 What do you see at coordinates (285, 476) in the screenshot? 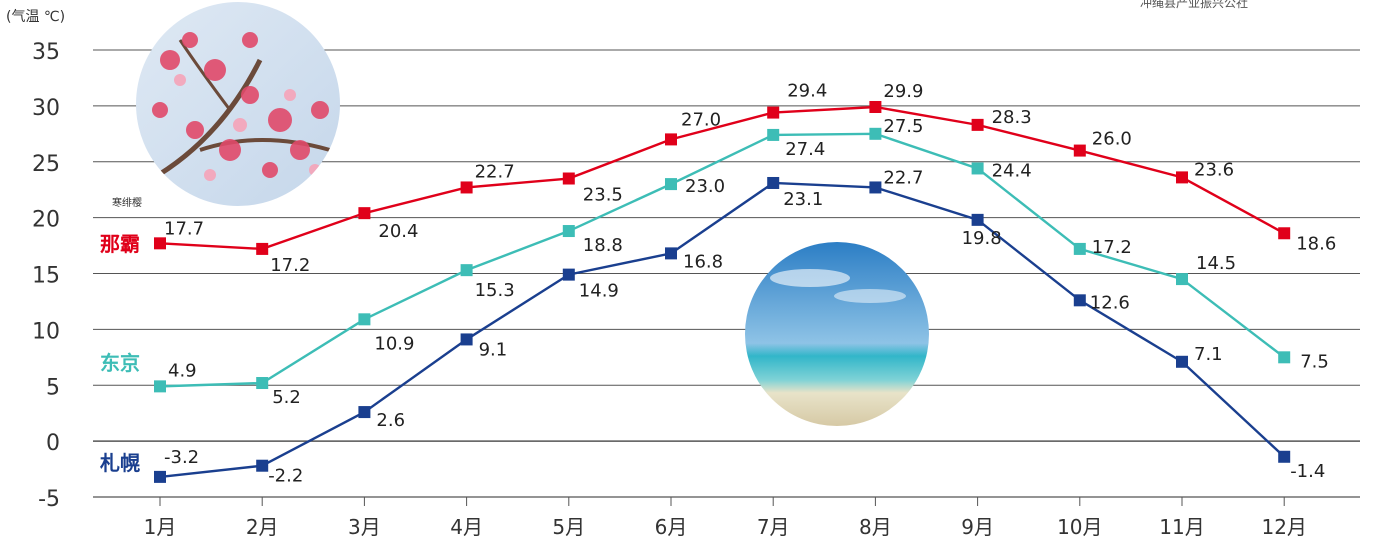
I see `data-label: -2.2` at bounding box center [285, 476].